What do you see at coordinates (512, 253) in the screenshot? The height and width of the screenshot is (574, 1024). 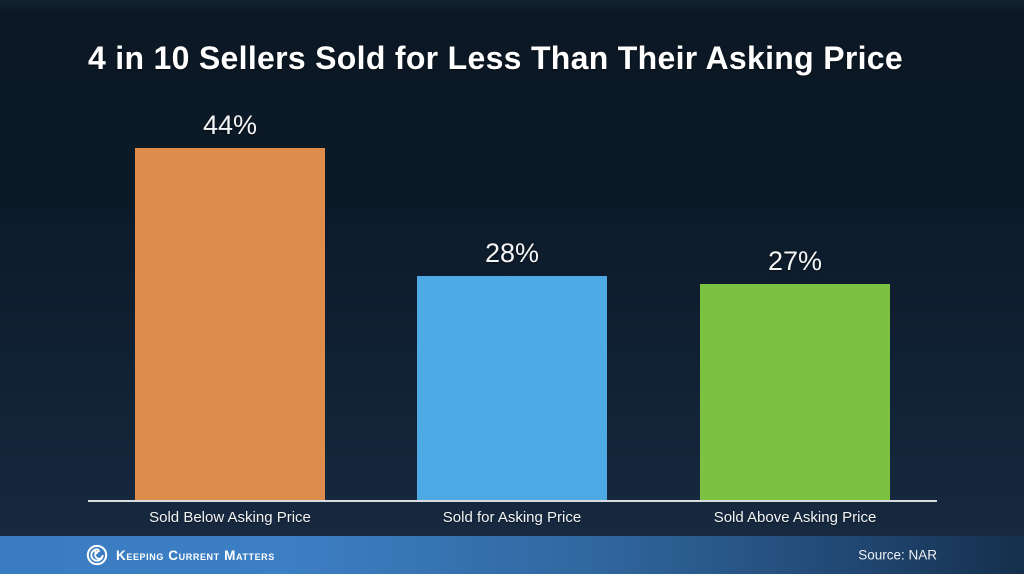 I see `bar-value-label: 28%` at bounding box center [512, 253].